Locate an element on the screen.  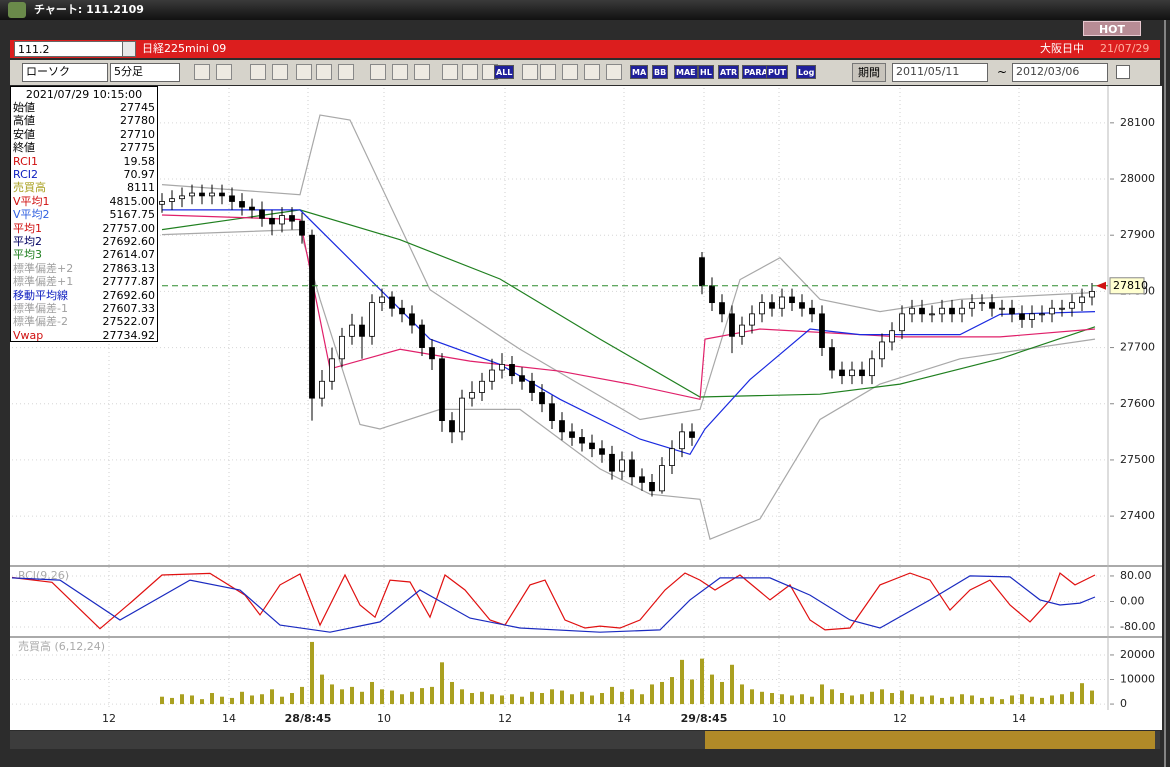
info-label: 移動平均線 is located at coordinates (40, 295).